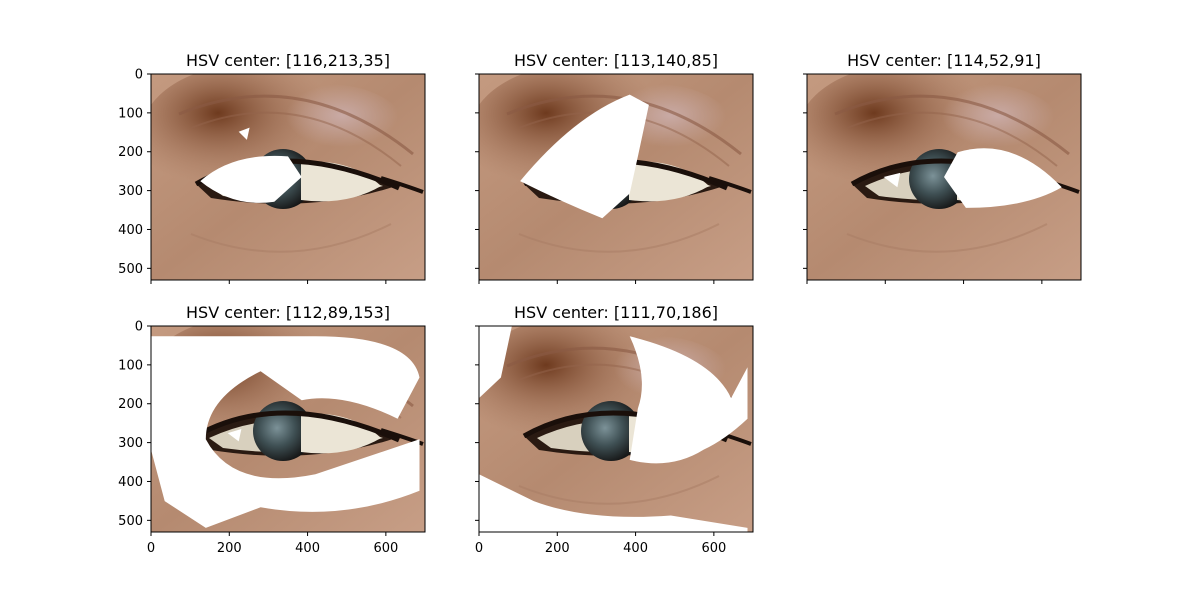 Image resolution: width=1200 pixels, height=600 pixels. I want to click on subplot-title: HSV center: [114,52,91], so click(944, 60).